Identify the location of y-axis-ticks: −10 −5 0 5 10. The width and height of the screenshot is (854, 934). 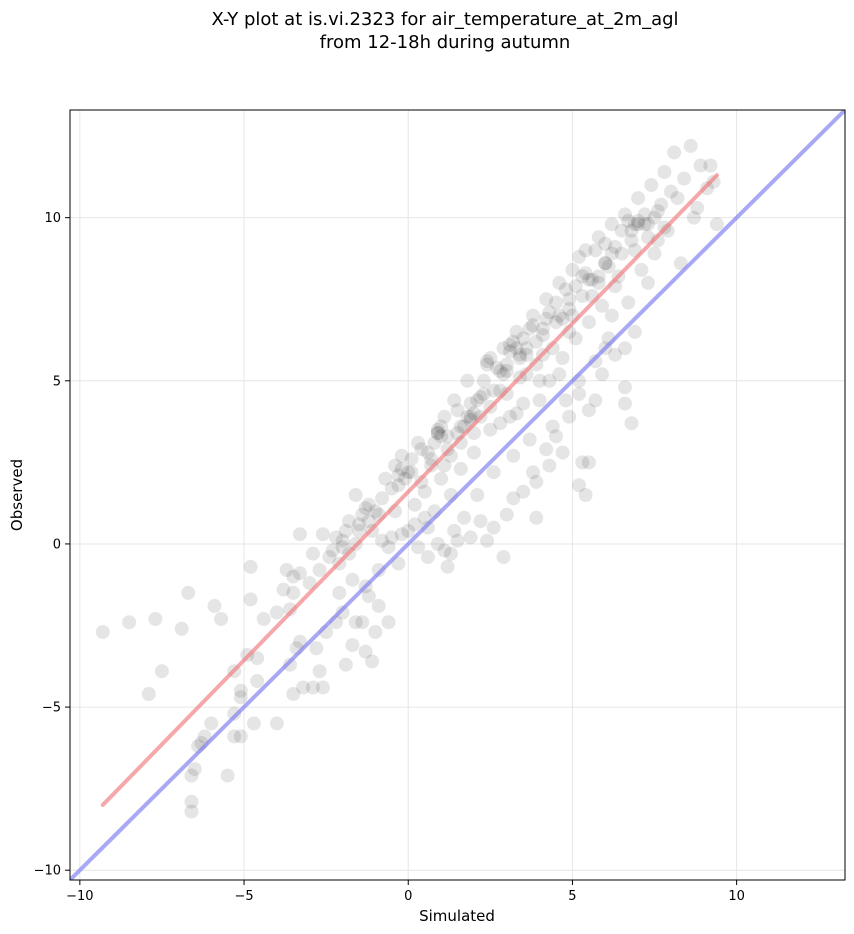
(52, 545).